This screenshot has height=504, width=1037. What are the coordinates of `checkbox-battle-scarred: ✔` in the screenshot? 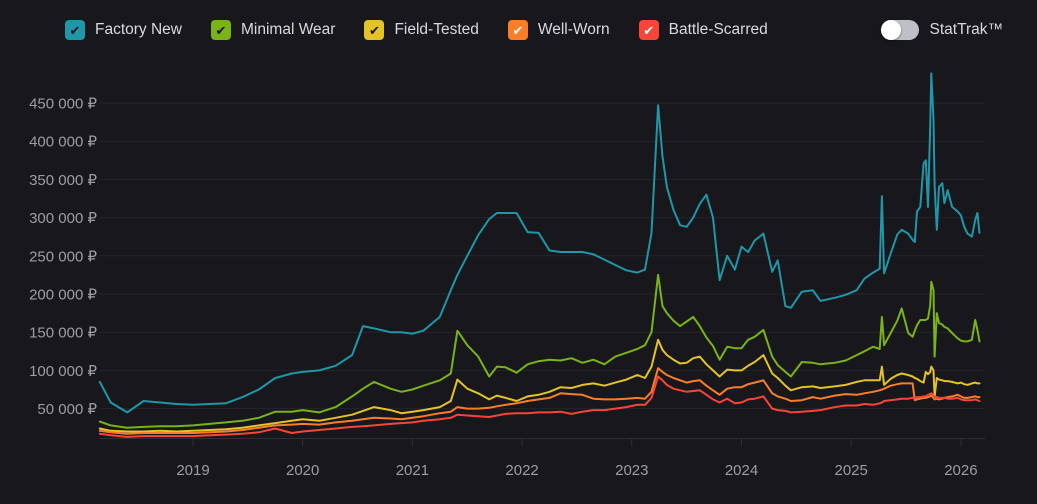 It's located at (648, 30).